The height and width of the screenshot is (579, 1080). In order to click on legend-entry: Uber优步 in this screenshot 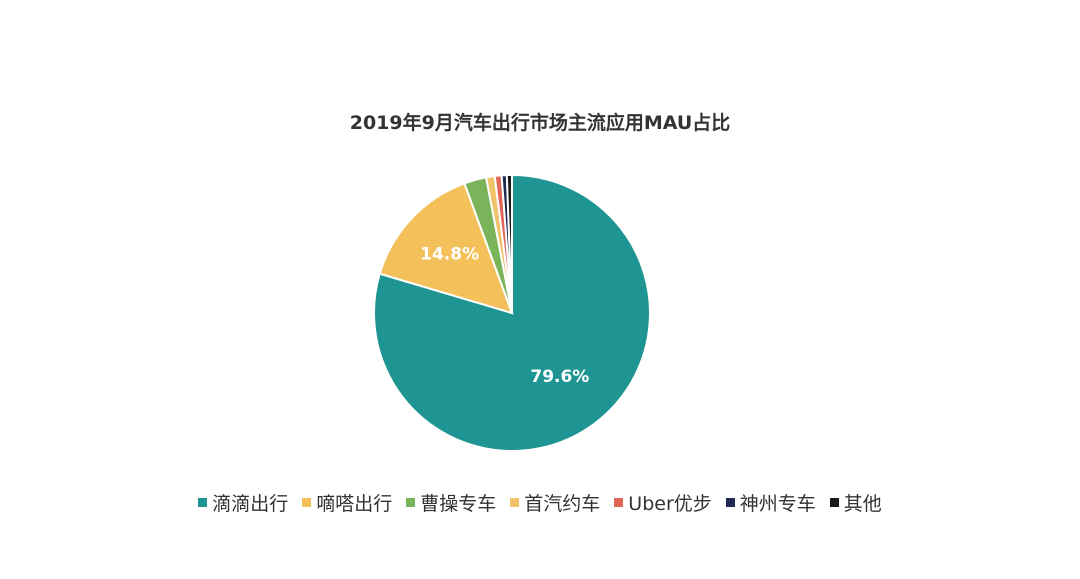, I will do `click(663, 502)`.